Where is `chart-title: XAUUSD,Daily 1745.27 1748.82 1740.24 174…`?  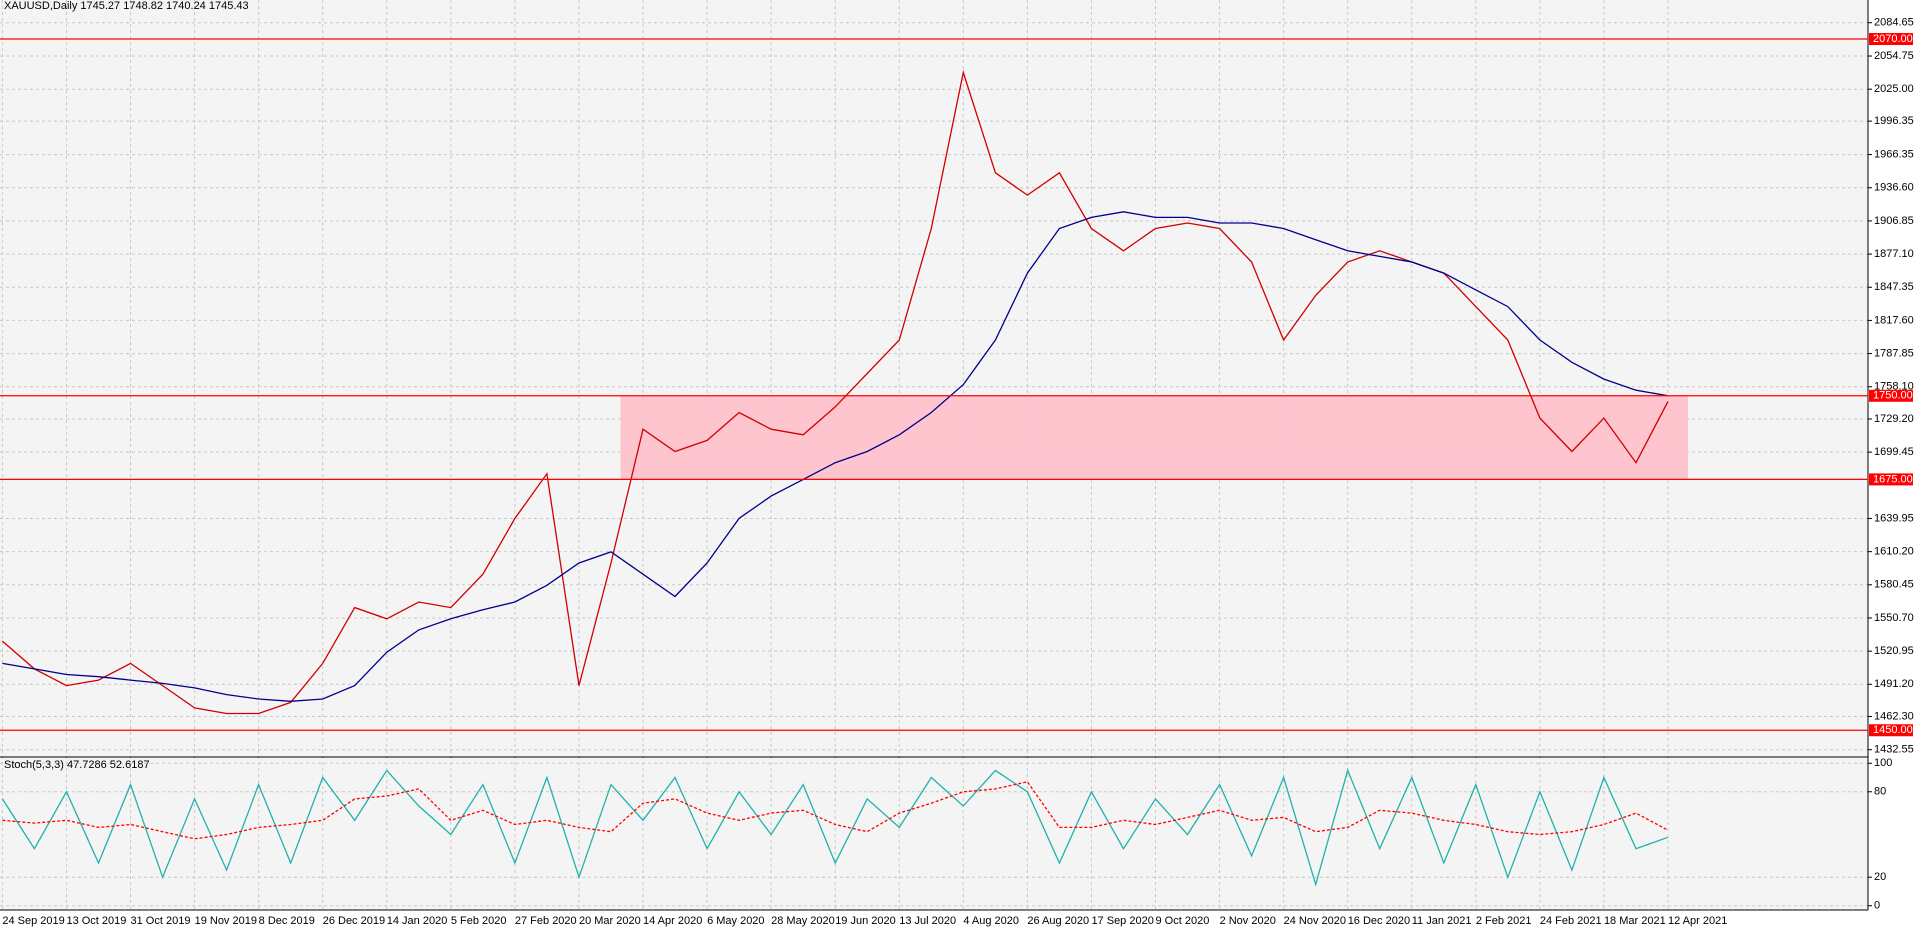
chart-title: XAUUSD,Daily 1745.27 1748.82 1740.24 174… is located at coordinates (126, 6).